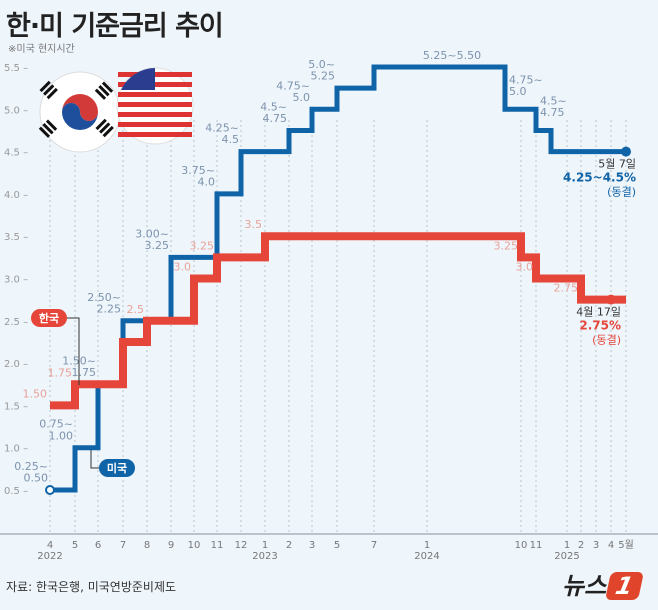 The height and width of the screenshot is (610, 658). Describe the element at coordinates (60, 372) in the screenshot. I see `korea-rate-label: 1.75` at that location.